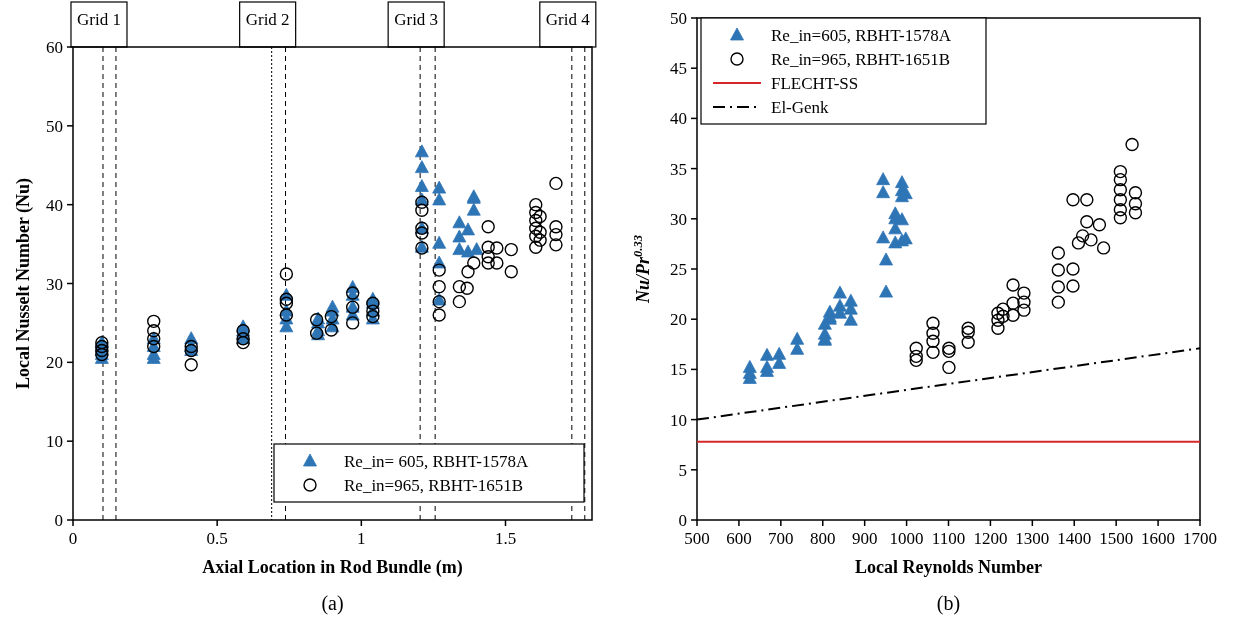 The image size is (1238, 620). I want to click on x-tick-label: 1200, so click(990, 538).